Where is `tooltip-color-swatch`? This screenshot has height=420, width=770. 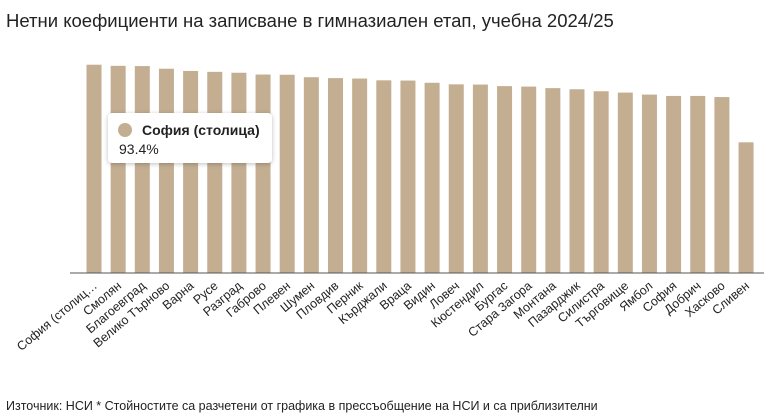 tooltip-color-swatch is located at coordinates (125, 130).